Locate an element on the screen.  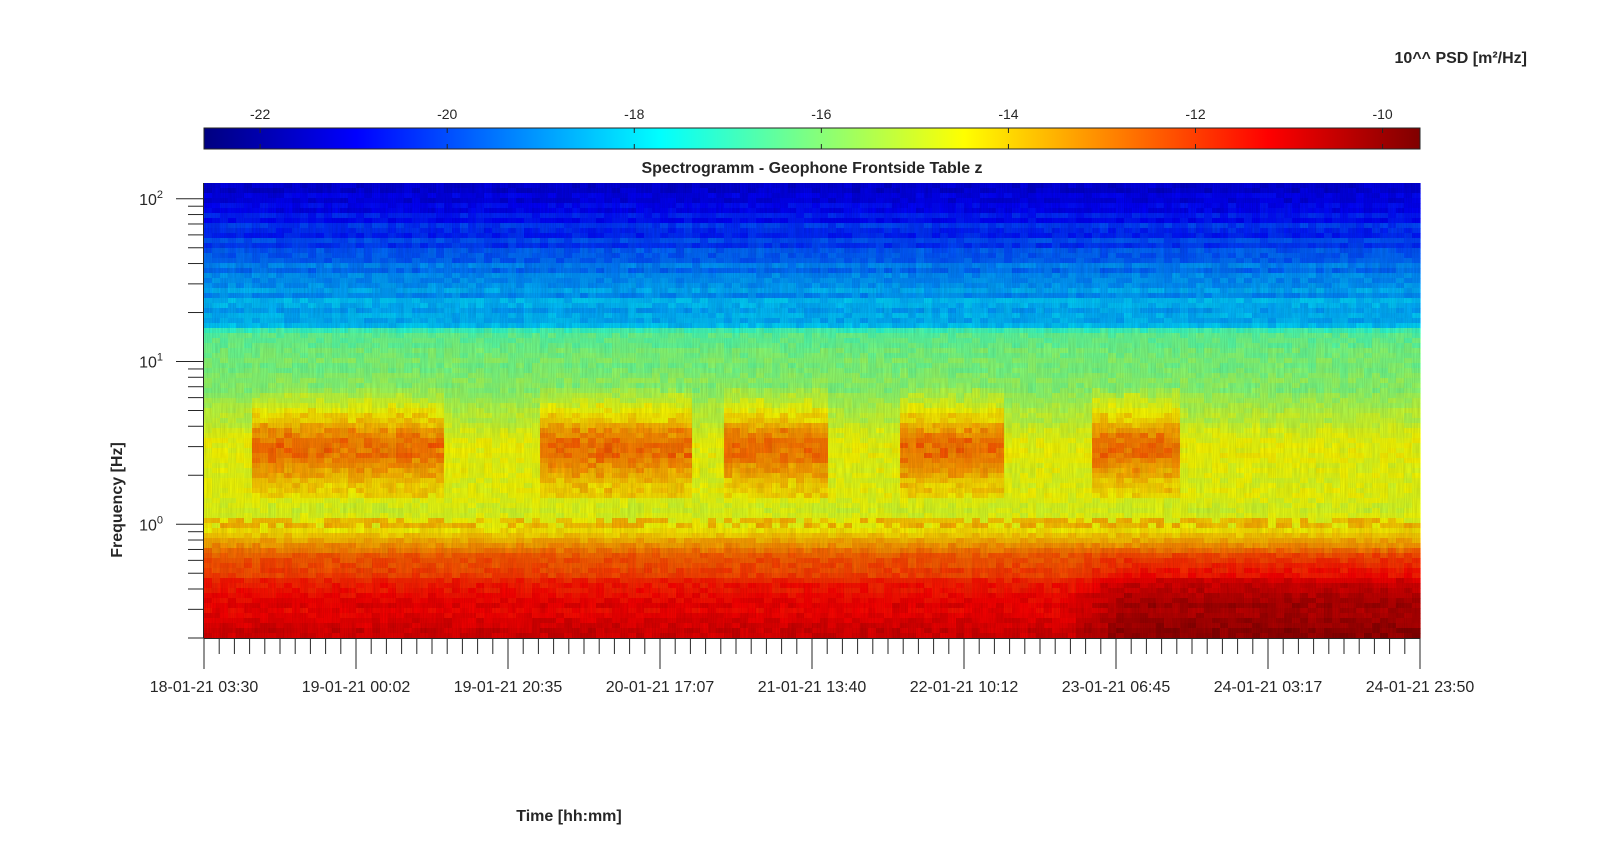
colorbar-tick-label: -18 is located at coordinates (634, 114).